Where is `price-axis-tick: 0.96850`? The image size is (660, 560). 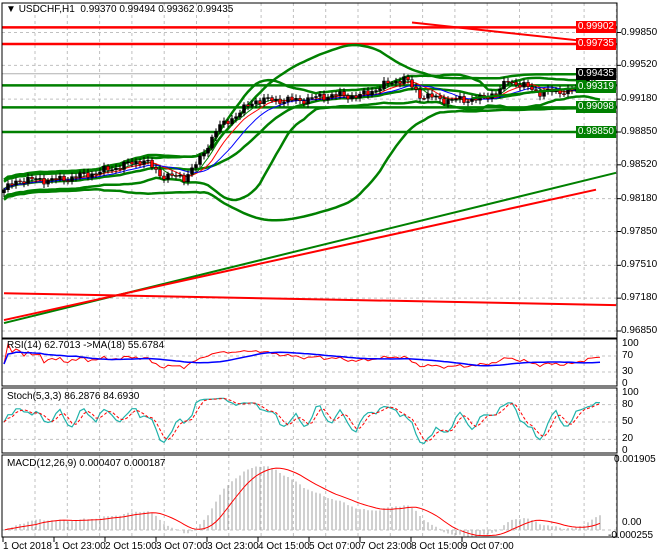
price-axis-tick: 0.96850 is located at coordinates (639, 330).